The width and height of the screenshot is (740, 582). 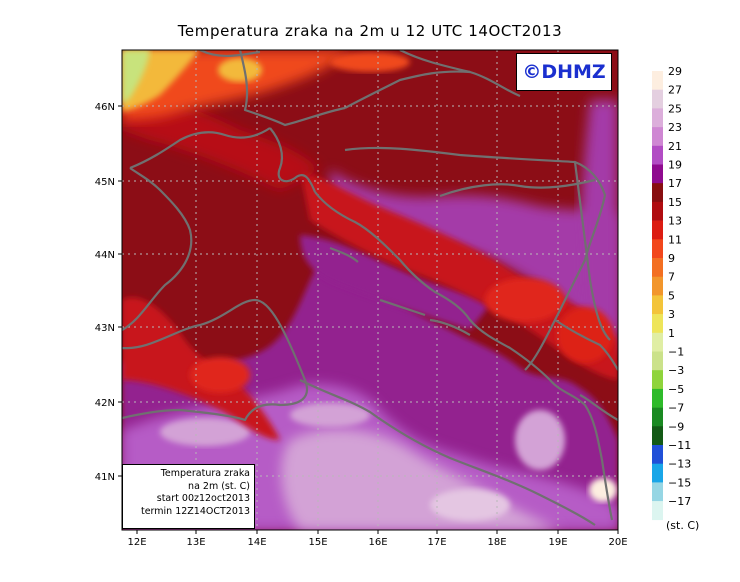 What do you see at coordinates (676, 408) in the screenshot?
I see `colorbar-label: −7` at bounding box center [676, 408].